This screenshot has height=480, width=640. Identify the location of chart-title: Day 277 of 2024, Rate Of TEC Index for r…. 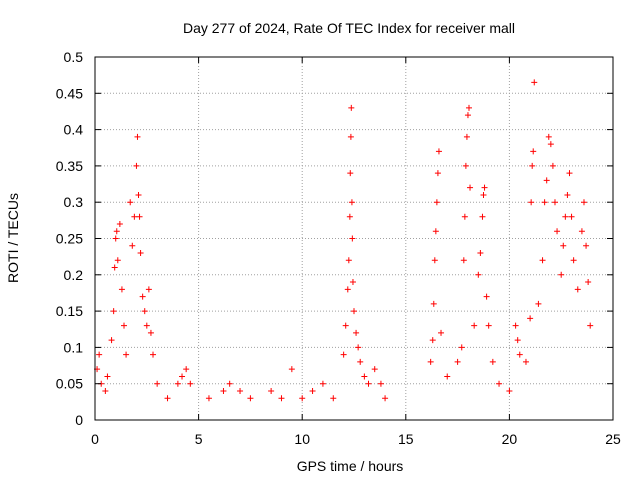
(349, 28).